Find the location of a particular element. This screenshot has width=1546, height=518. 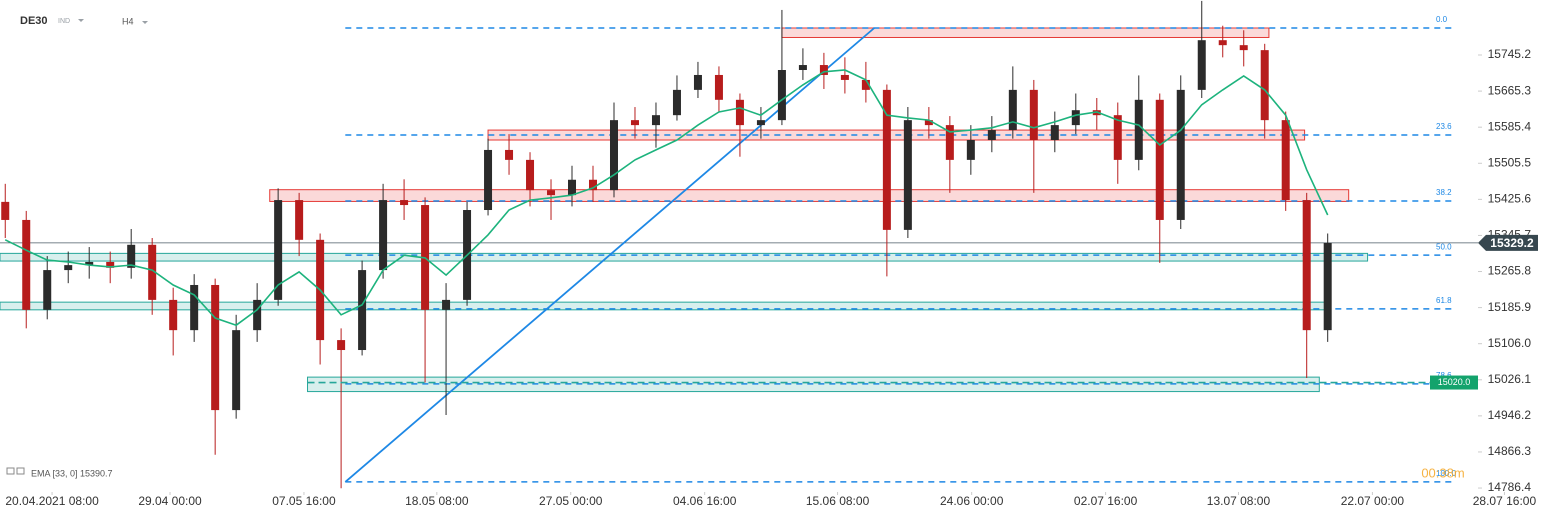

y-tick-label: 15185.9 is located at coordinates (1510, 307).